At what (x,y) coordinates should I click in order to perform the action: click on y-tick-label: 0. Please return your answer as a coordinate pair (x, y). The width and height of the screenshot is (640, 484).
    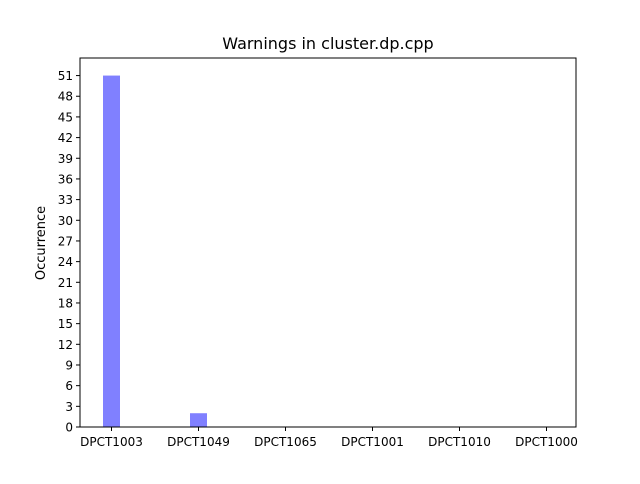
    Looking at the image, I should click on (69, 428).